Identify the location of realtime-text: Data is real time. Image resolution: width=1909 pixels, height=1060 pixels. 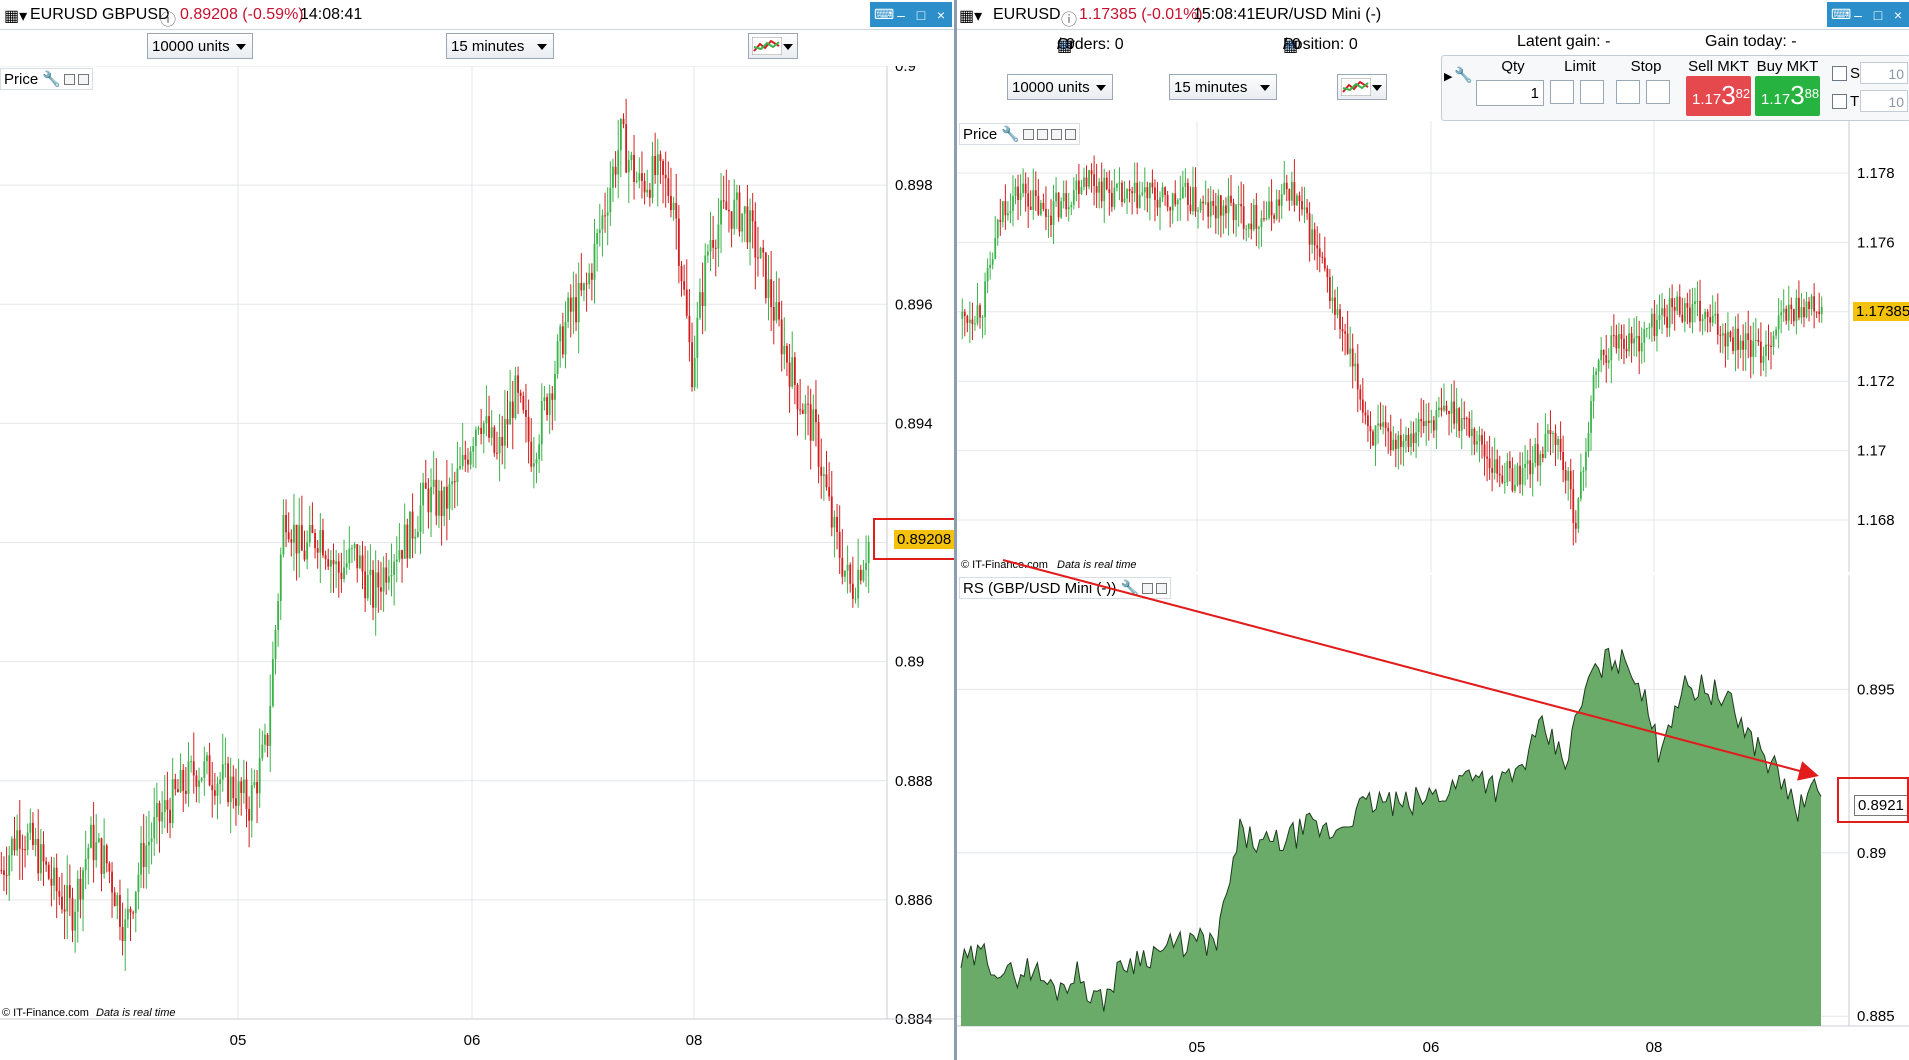
(1096, 565).